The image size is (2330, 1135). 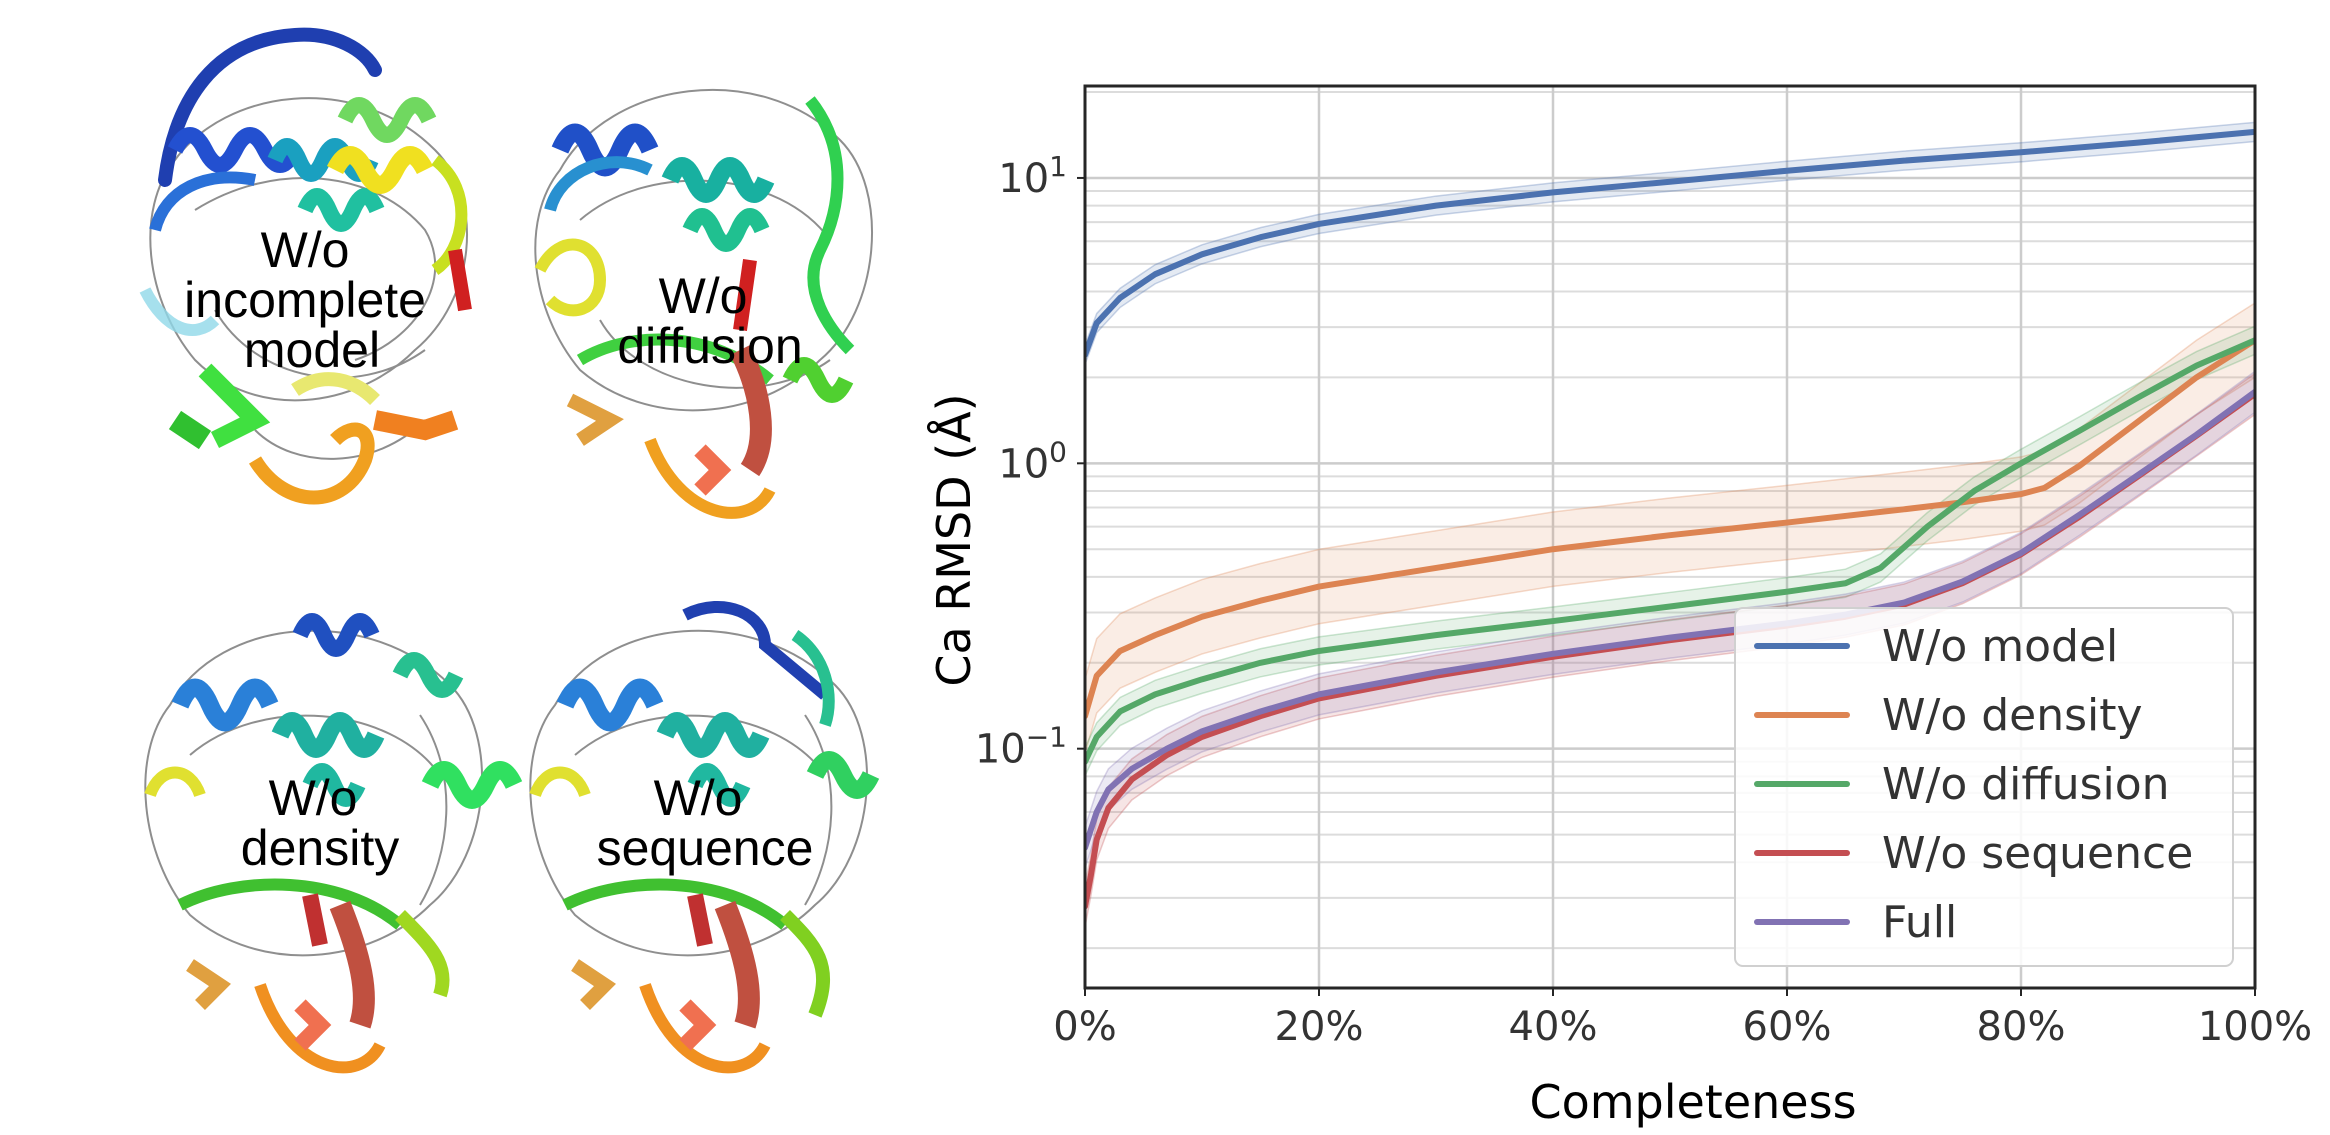 What do you see at coordinates (312, 350) in the screenshot?
I see `panel-label-line: model` at bounding box center [312, 350].